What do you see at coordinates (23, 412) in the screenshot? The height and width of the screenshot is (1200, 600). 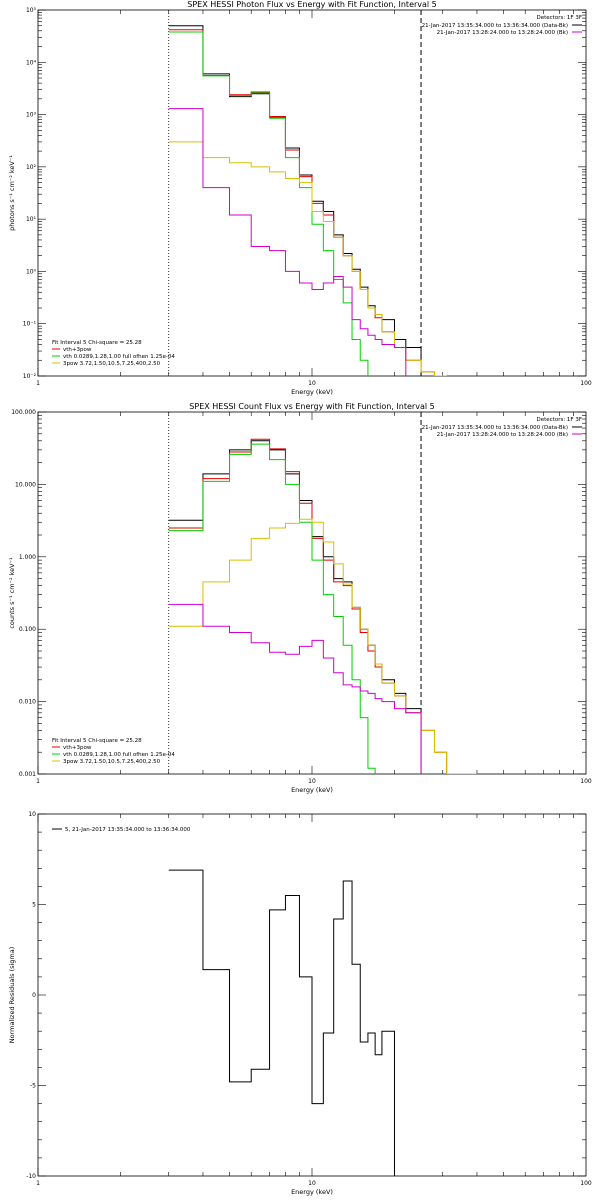 I see `y-tick-label: 100.000` at bounding box center [23, 412].